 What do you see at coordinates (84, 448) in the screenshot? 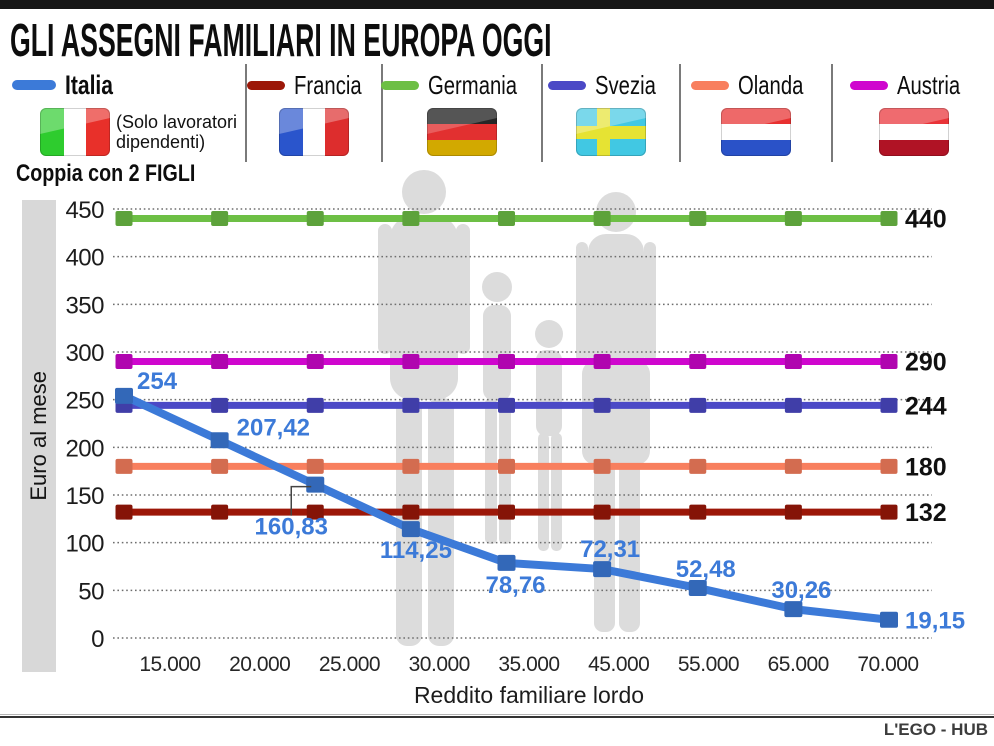
I see `y-tick-label: 200` at bounding box center [84, 448].